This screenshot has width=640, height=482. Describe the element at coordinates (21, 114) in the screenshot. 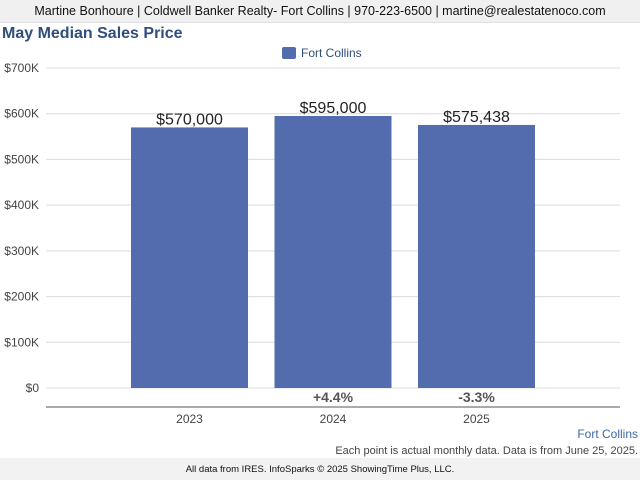

I see `y-tick-label: $600K` at that location.